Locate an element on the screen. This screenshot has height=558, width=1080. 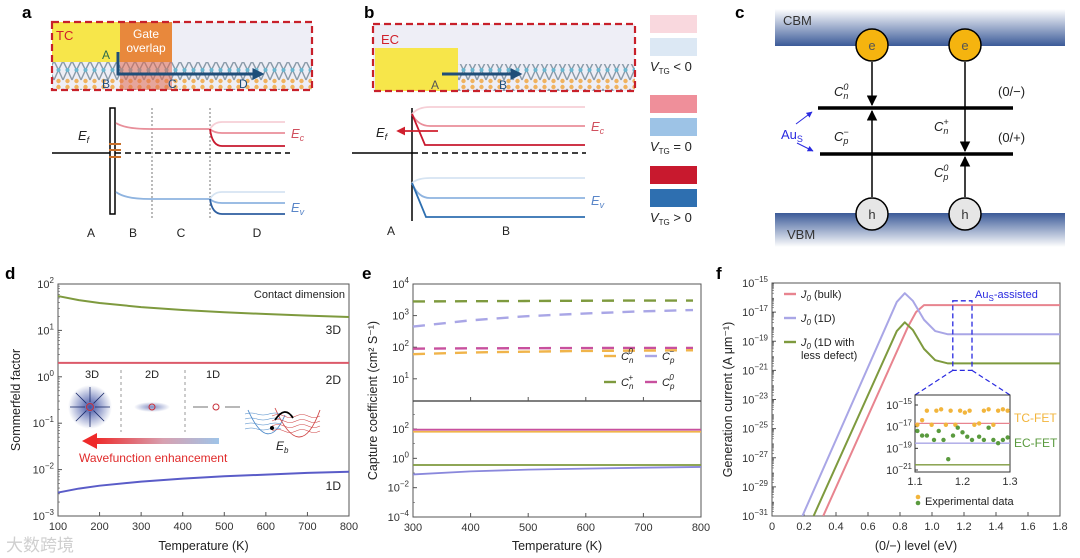
interface-states is located at coordinates (115, 150).